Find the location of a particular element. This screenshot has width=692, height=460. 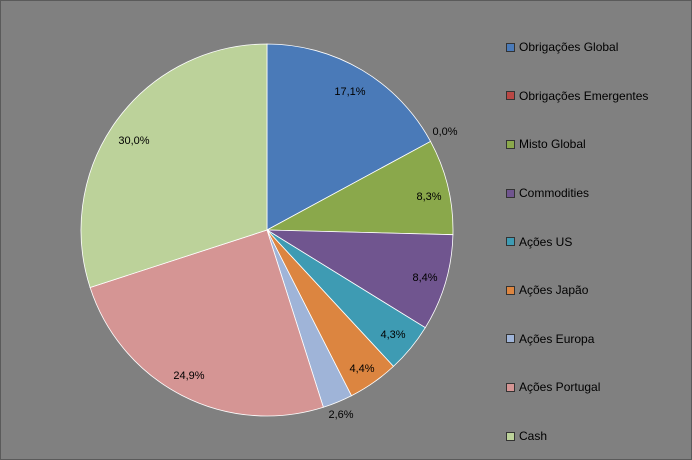

slice-data-label: 8,4% is located at coordinates (424, 278).